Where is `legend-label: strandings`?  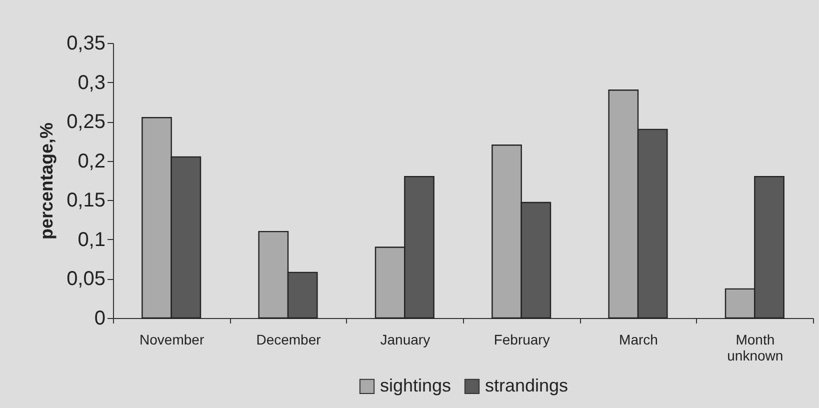 legend-label: strandings is located at coordinates (526, 385).